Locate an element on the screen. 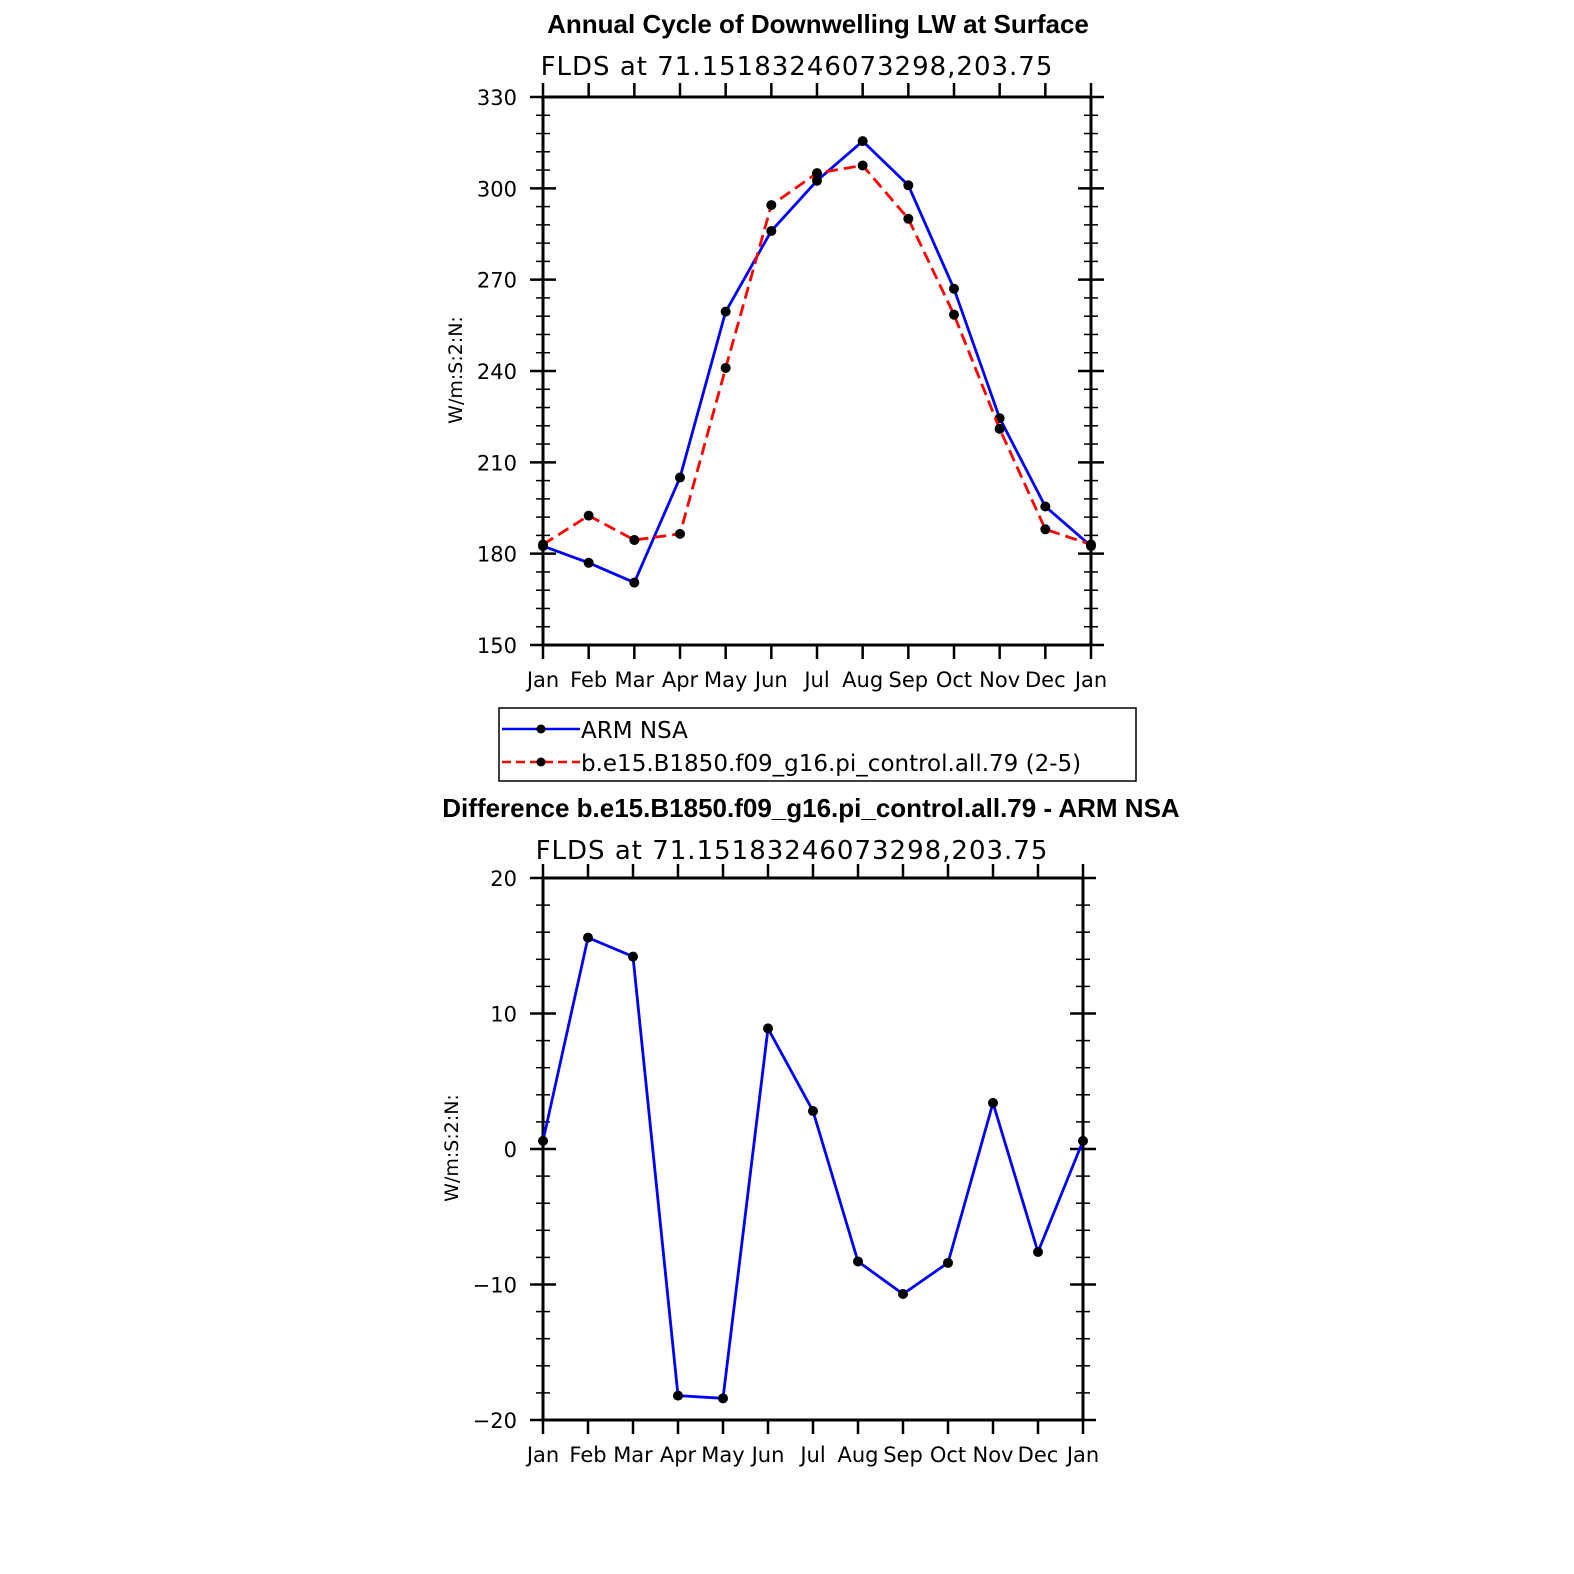 Image resolution: width=1574 pixels, height=1574 pixels. y-tick-label: 210 is located at coordinates (497, 463).